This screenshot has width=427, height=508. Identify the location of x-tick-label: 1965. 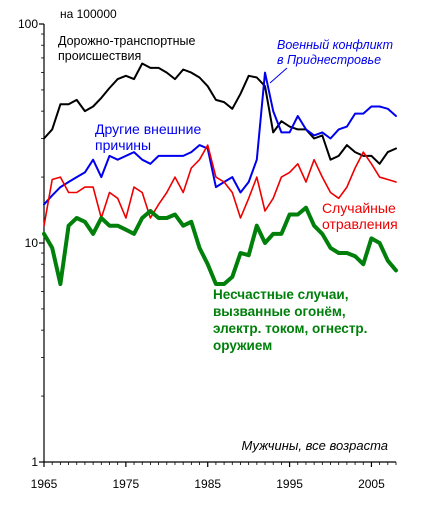
(44, 484).